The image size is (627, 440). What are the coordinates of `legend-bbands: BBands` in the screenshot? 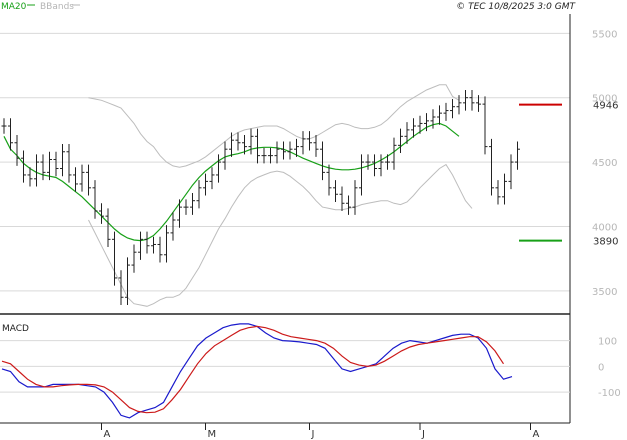 It's located at (57, 7).